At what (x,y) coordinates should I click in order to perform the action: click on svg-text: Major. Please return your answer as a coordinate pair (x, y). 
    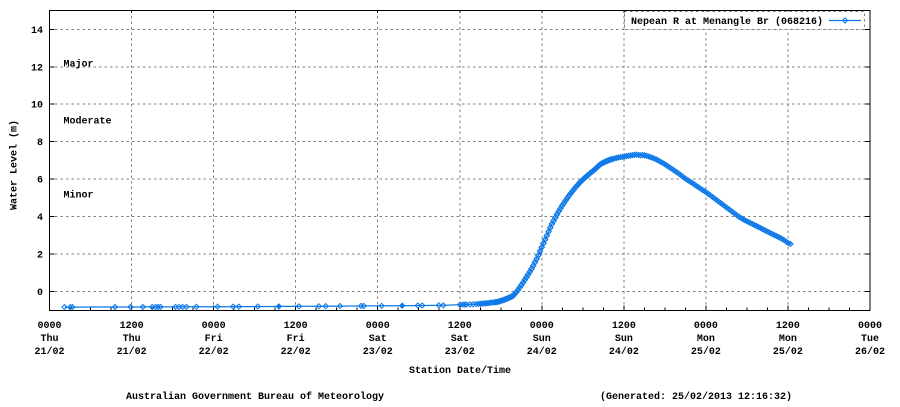
    Looking at the image, I should click on (79, 65).